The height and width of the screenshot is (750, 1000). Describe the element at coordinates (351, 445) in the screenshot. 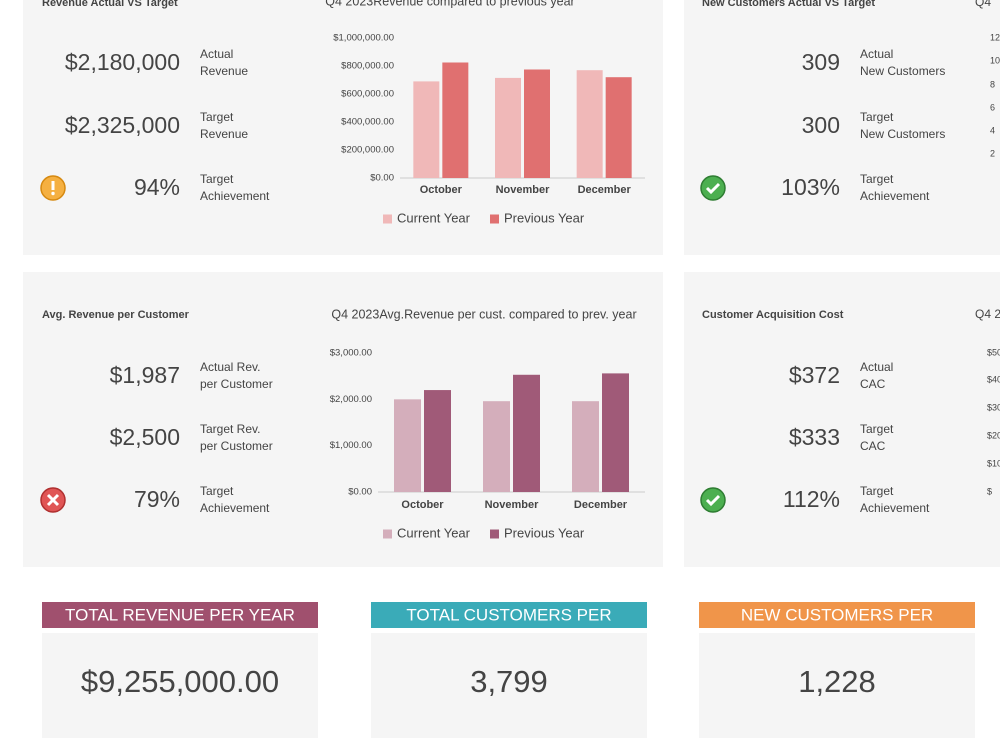

I see `y-tick-label: $1,000.00` at that location.